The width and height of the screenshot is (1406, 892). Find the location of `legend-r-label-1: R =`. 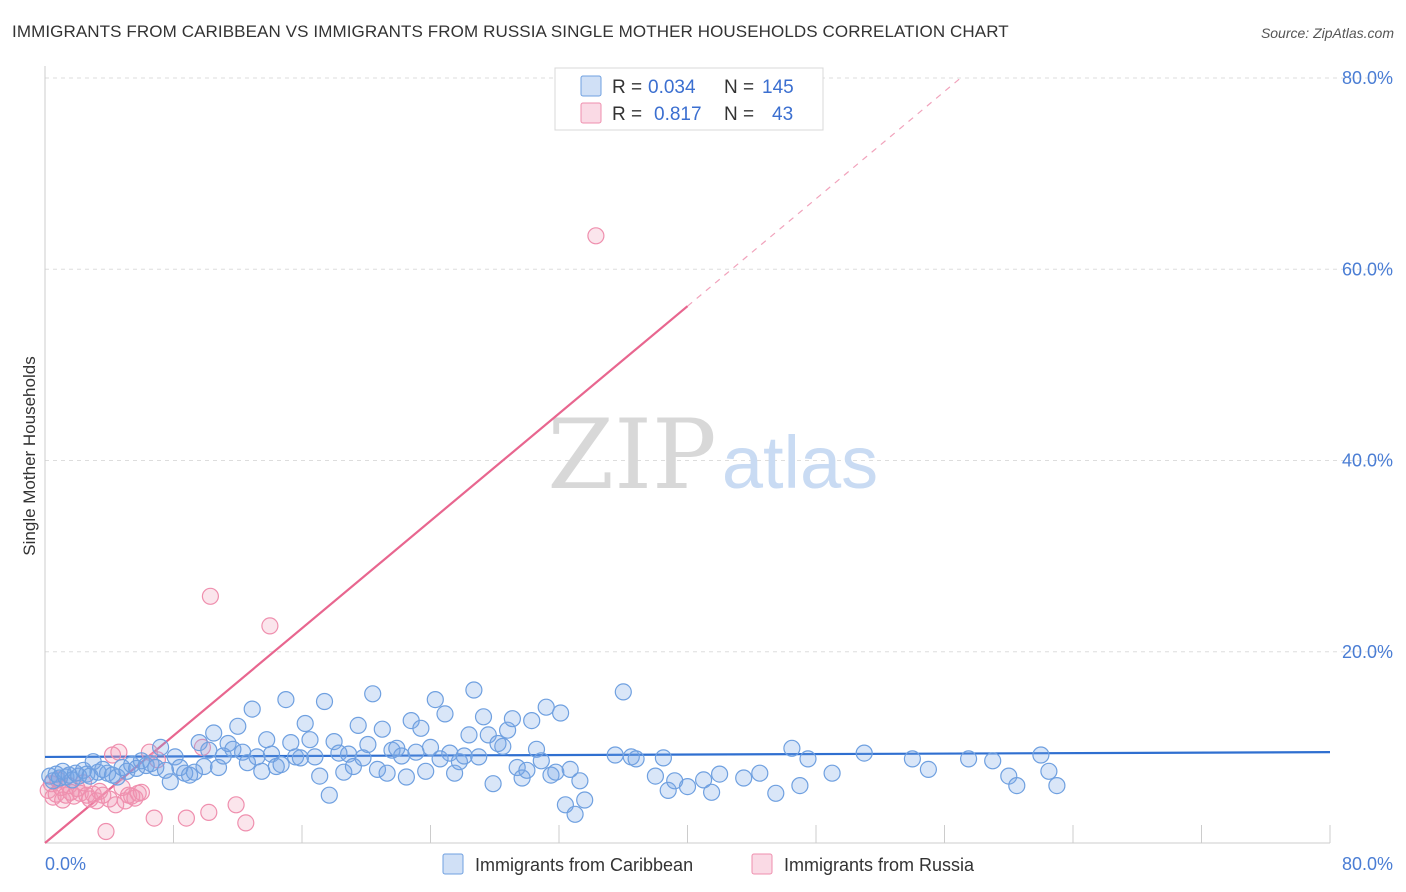

legend-r-label-1: R = is located at coordinates (627, 87).